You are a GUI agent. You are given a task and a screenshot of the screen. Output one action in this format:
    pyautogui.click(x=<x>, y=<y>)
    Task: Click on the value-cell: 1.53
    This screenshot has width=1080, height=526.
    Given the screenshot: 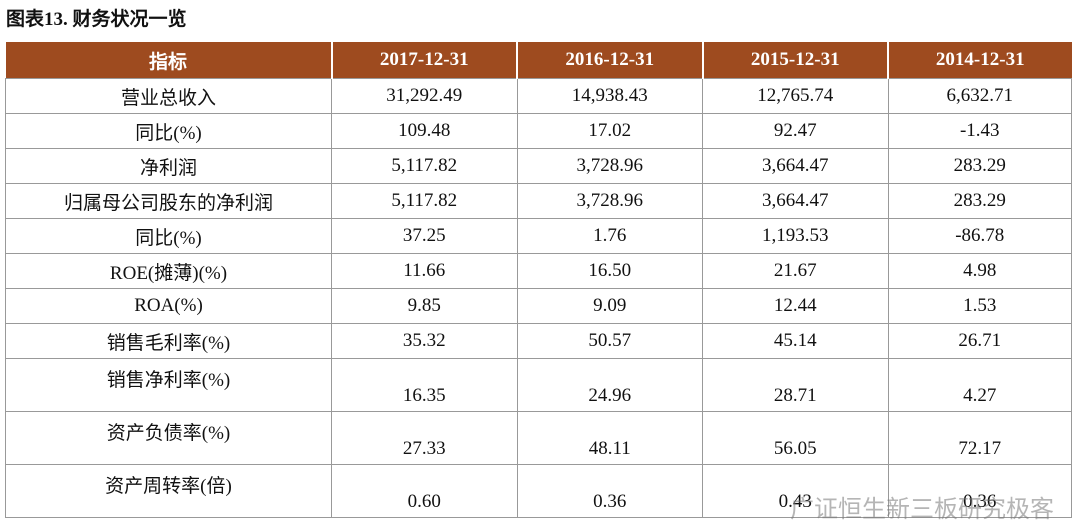 What is the action you would take?
    pyautogui.click(x=979, y=306)
    